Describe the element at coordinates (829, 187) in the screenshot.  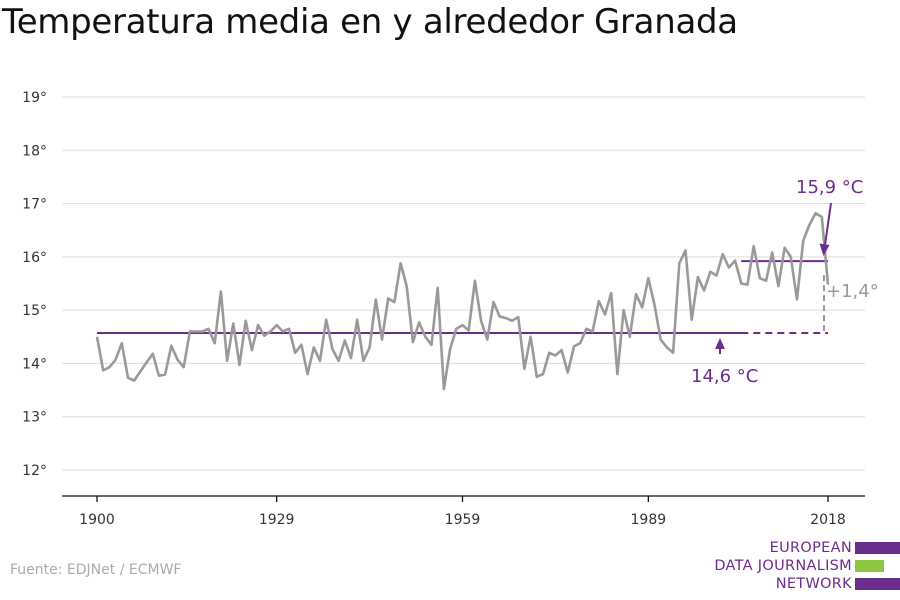
I see `recent-average-label: 15,9 °C` at that location.